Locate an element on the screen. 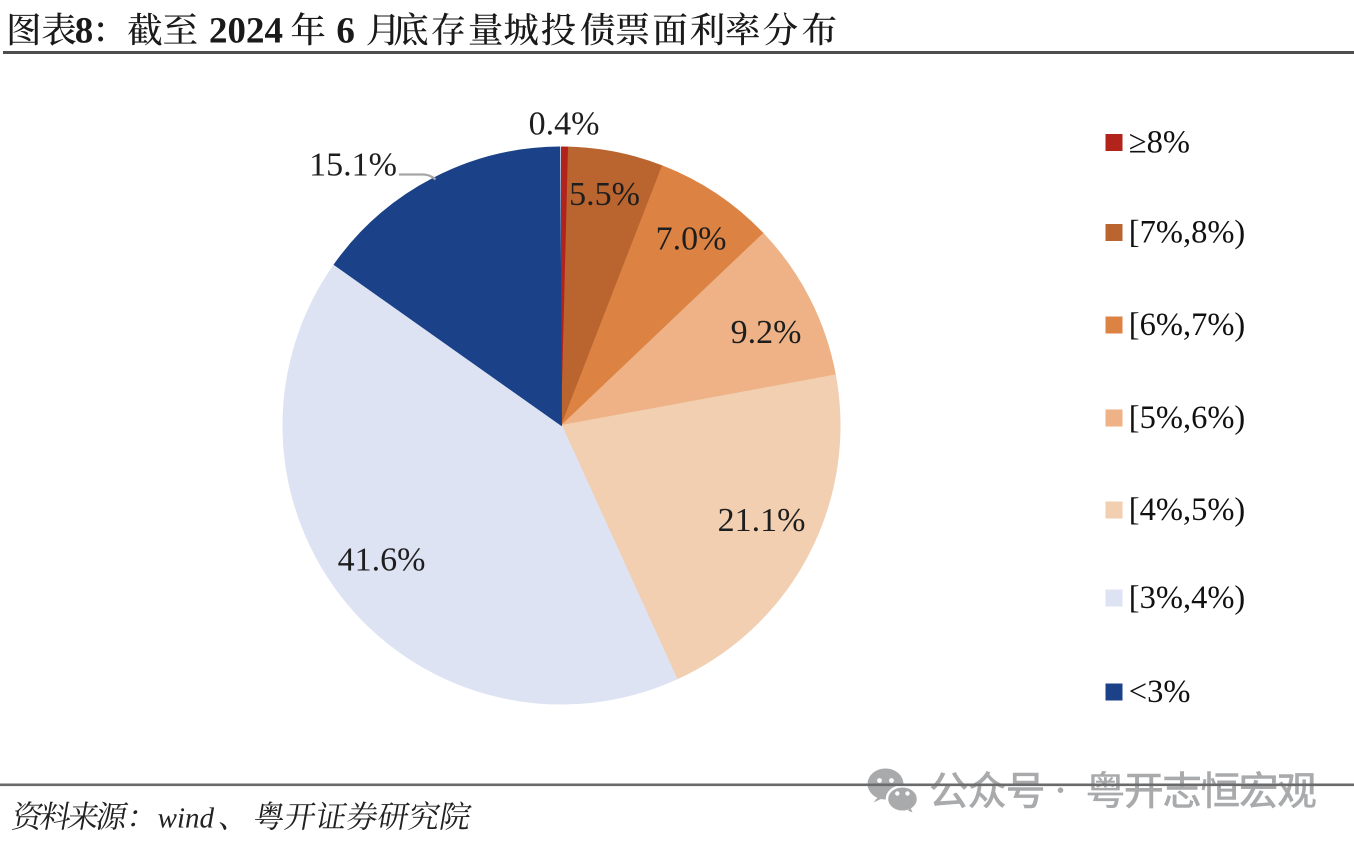 The width and height of the screenshot is (1354, 842). svg-text: 5.5% is located at coordinates (604, 194).